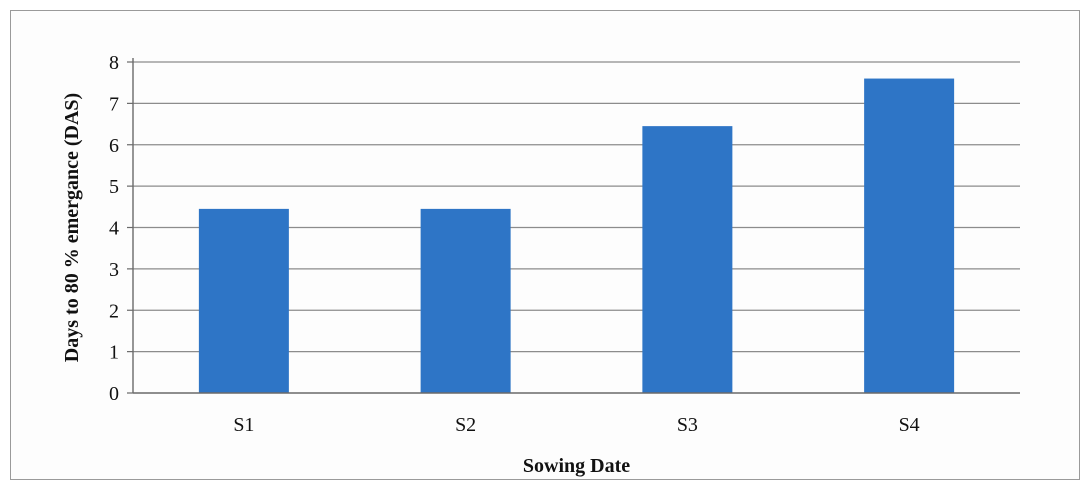 Image resolution: width=1092 pixels, height=485 pixels. I want to click on y-tick-label: 7, so click(114, 104).